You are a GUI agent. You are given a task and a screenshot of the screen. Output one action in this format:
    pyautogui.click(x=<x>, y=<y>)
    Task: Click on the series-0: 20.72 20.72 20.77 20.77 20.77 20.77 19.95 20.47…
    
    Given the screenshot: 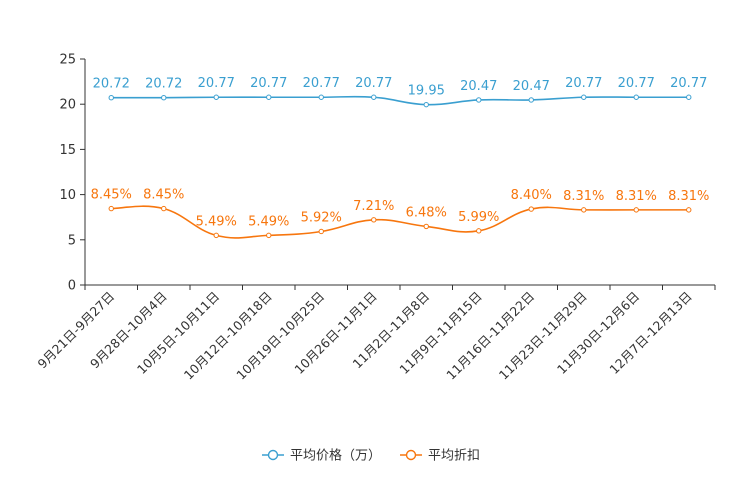 What is the action you would take?
    pyautogui.click(x=400, y=92)
    